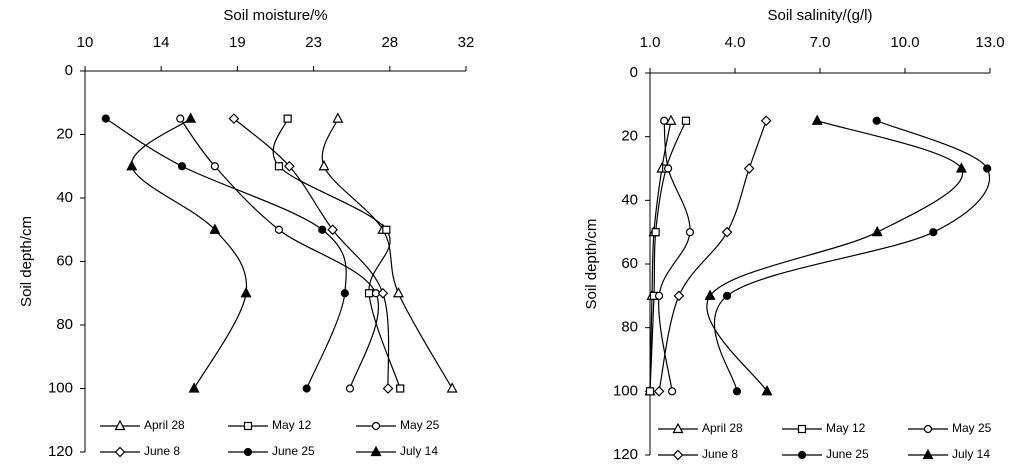 The width and height of the screenshot is (1021, 475). I want to click on x-tick-label: 13.0, so click(989, 42).